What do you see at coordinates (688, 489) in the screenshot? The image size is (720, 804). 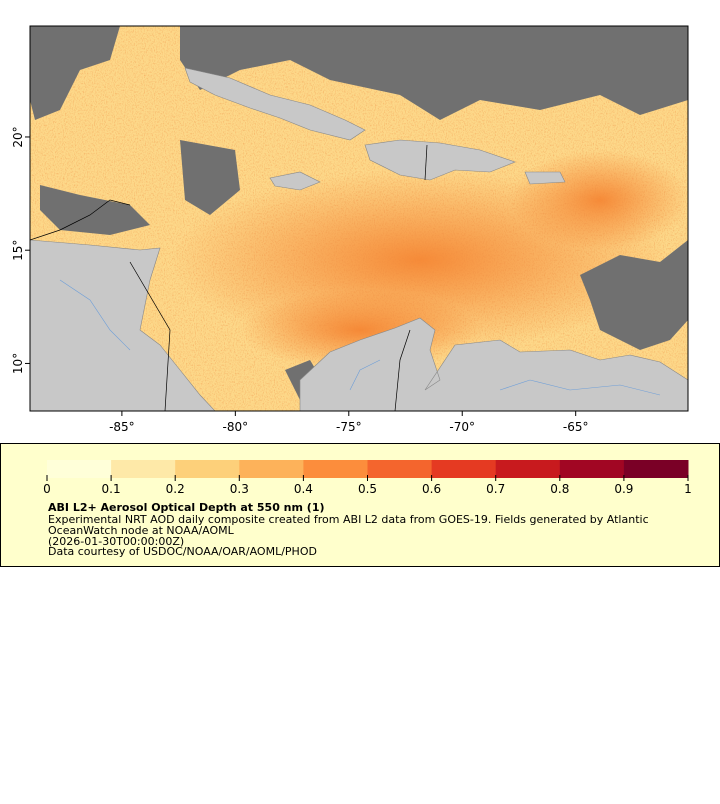 I see `colorbar-tick-label: 1` at bounding box center [688, 489].